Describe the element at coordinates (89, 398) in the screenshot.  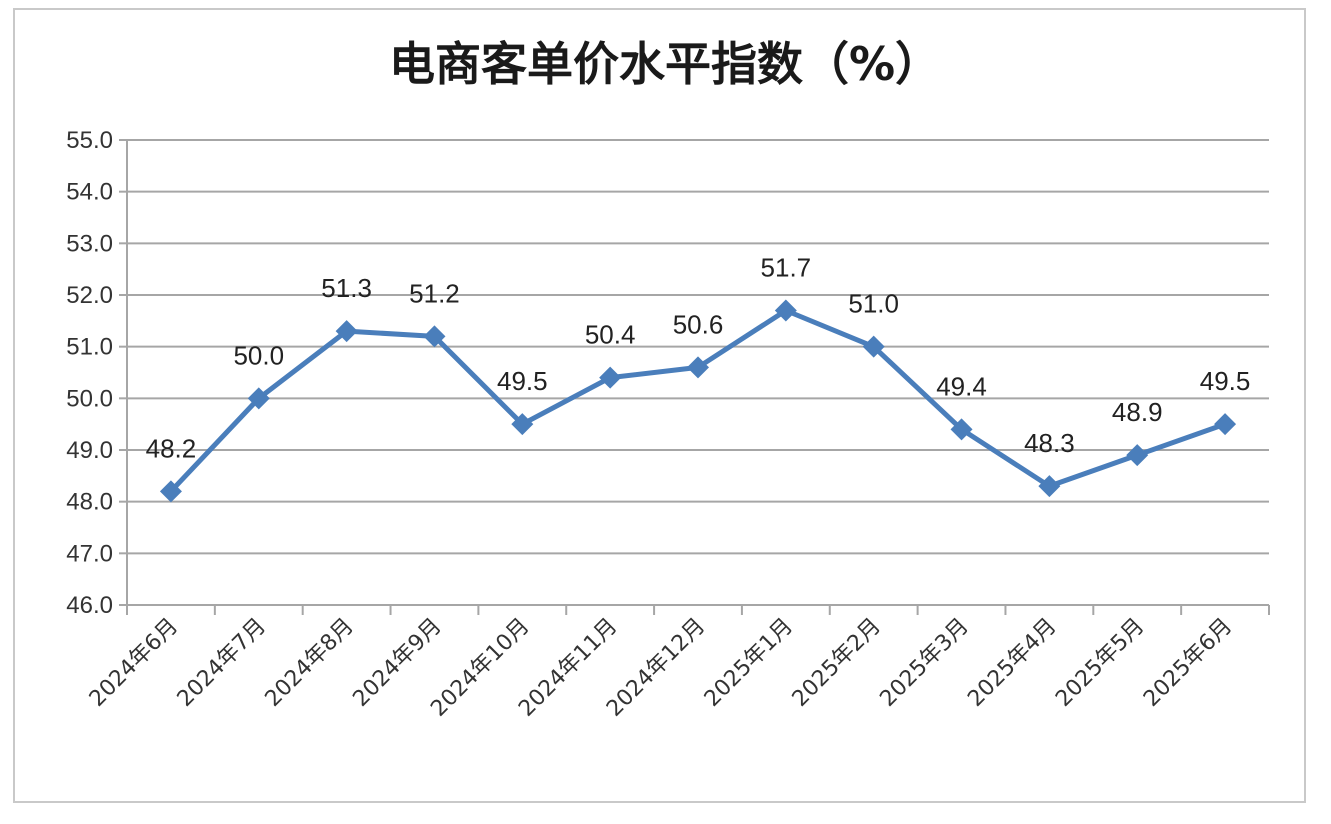
I see `y-tick-label: 50.0` at that location.